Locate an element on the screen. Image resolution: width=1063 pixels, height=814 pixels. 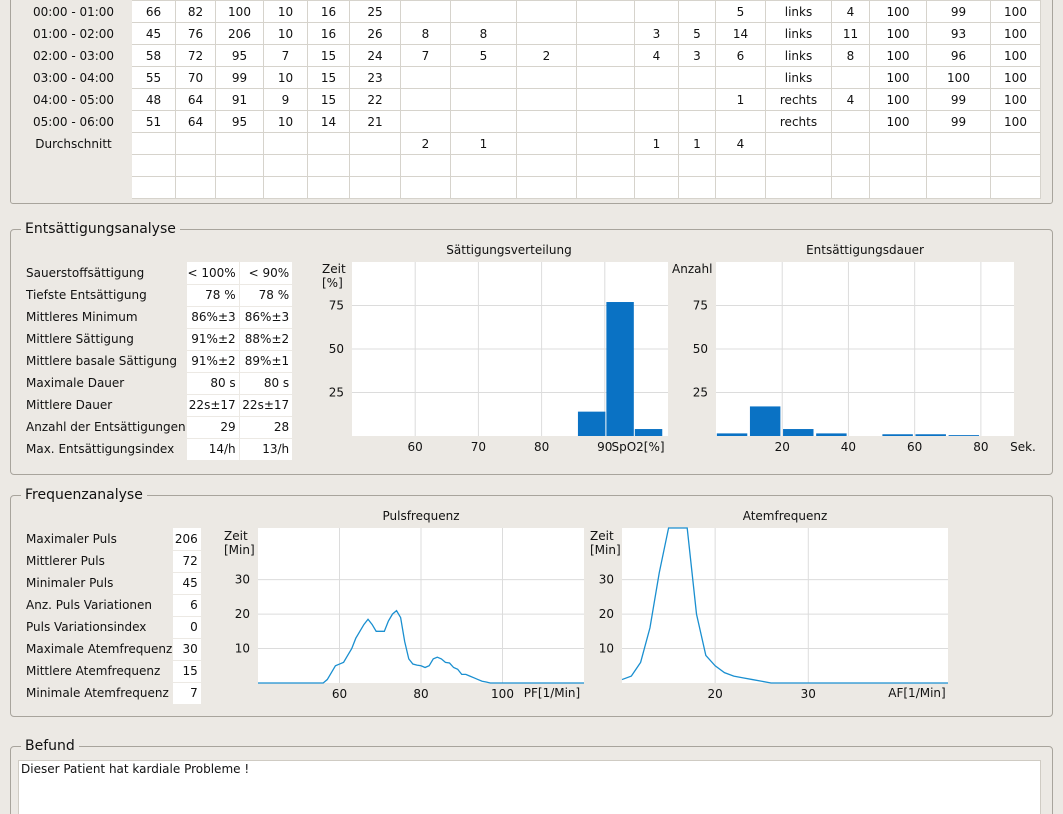
plot-area is located at coordinates (785, 605).